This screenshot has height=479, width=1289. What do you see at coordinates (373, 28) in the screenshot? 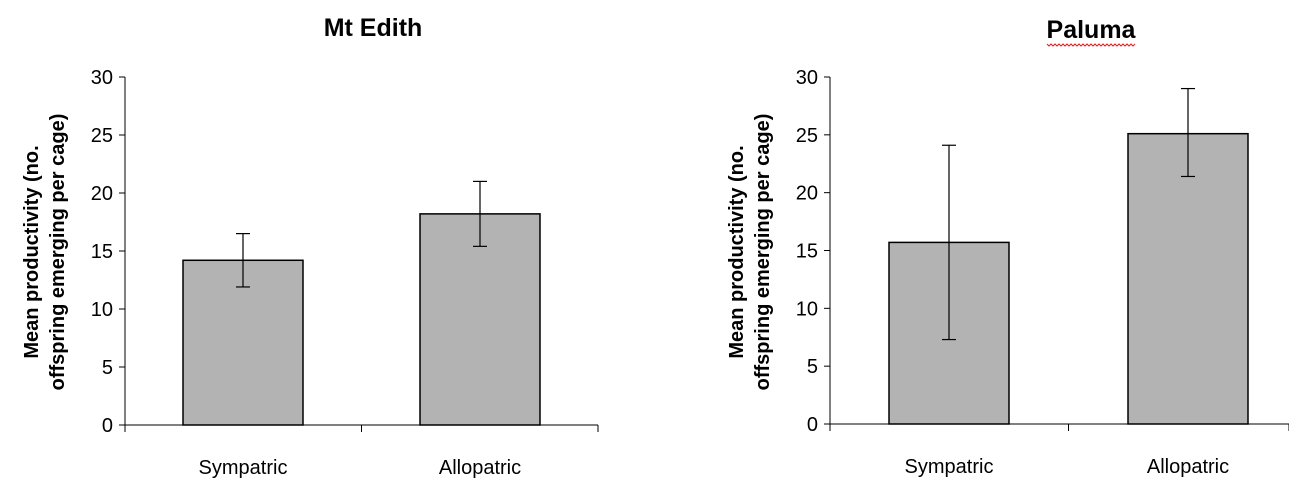
I see `chart-title: Mt Edith` at bounding box center [373, 28].